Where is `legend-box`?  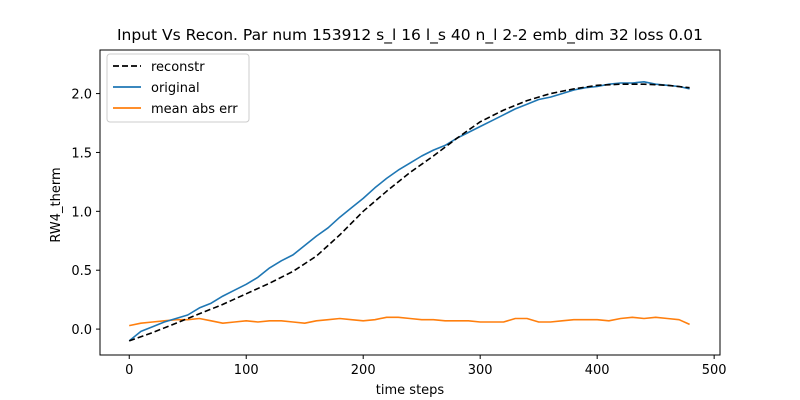
legend-box is located at coordinates (178, 88).